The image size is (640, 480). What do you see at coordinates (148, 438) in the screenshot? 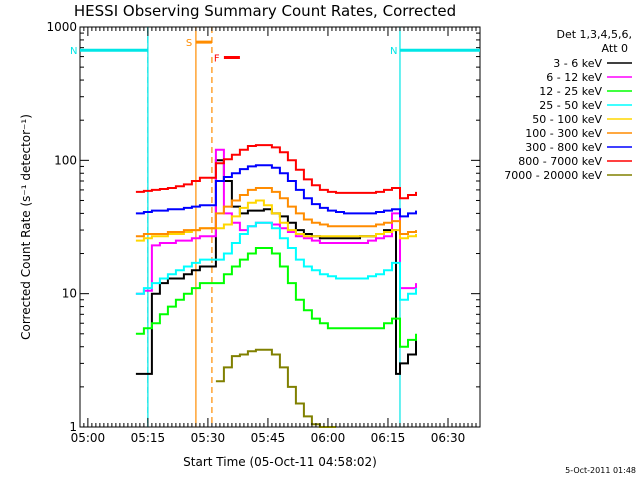
I see `x-tick-label: 05:15` at bounding box center [148, 438].